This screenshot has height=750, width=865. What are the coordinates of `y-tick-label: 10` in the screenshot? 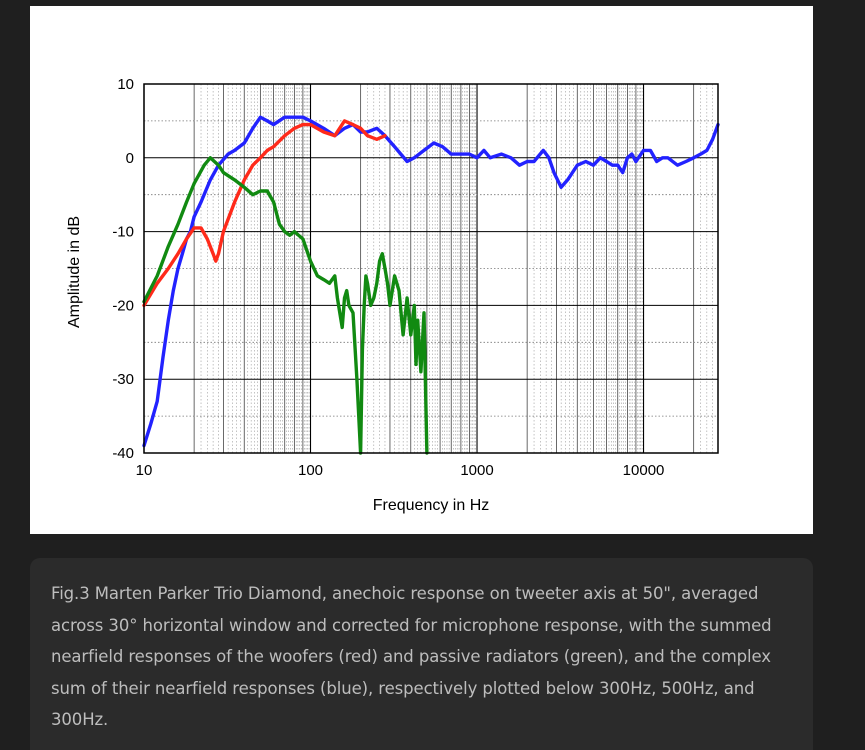 It's located at (125, 84).